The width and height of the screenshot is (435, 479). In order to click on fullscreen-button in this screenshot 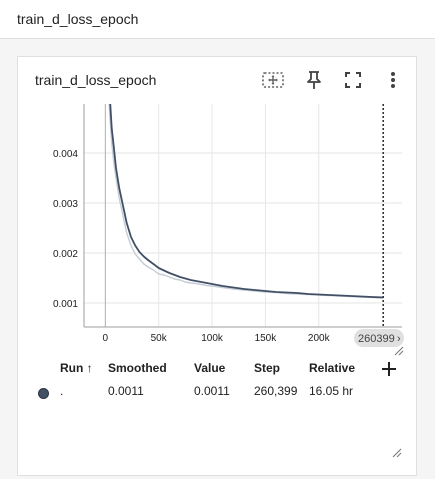, I will do `click(353, 80)`.